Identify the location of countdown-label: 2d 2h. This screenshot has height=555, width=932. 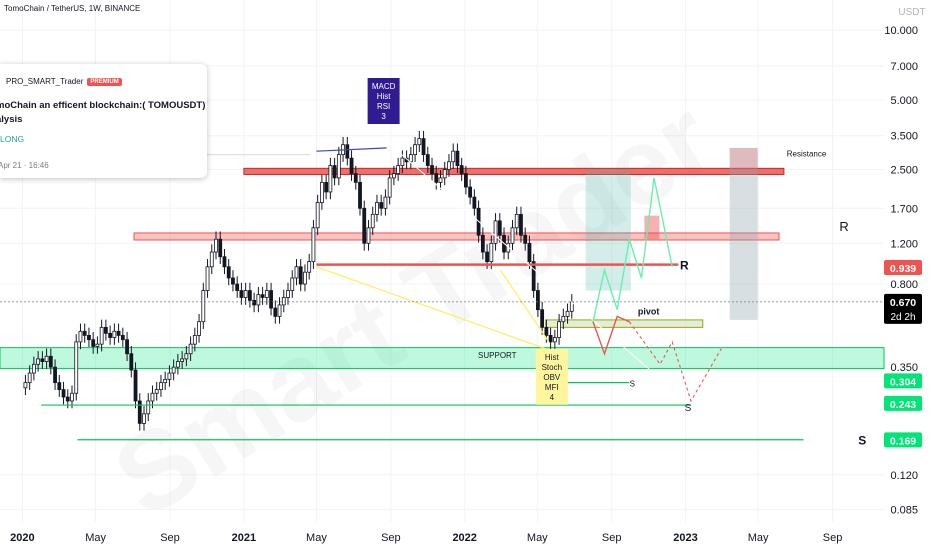
(902, 317).